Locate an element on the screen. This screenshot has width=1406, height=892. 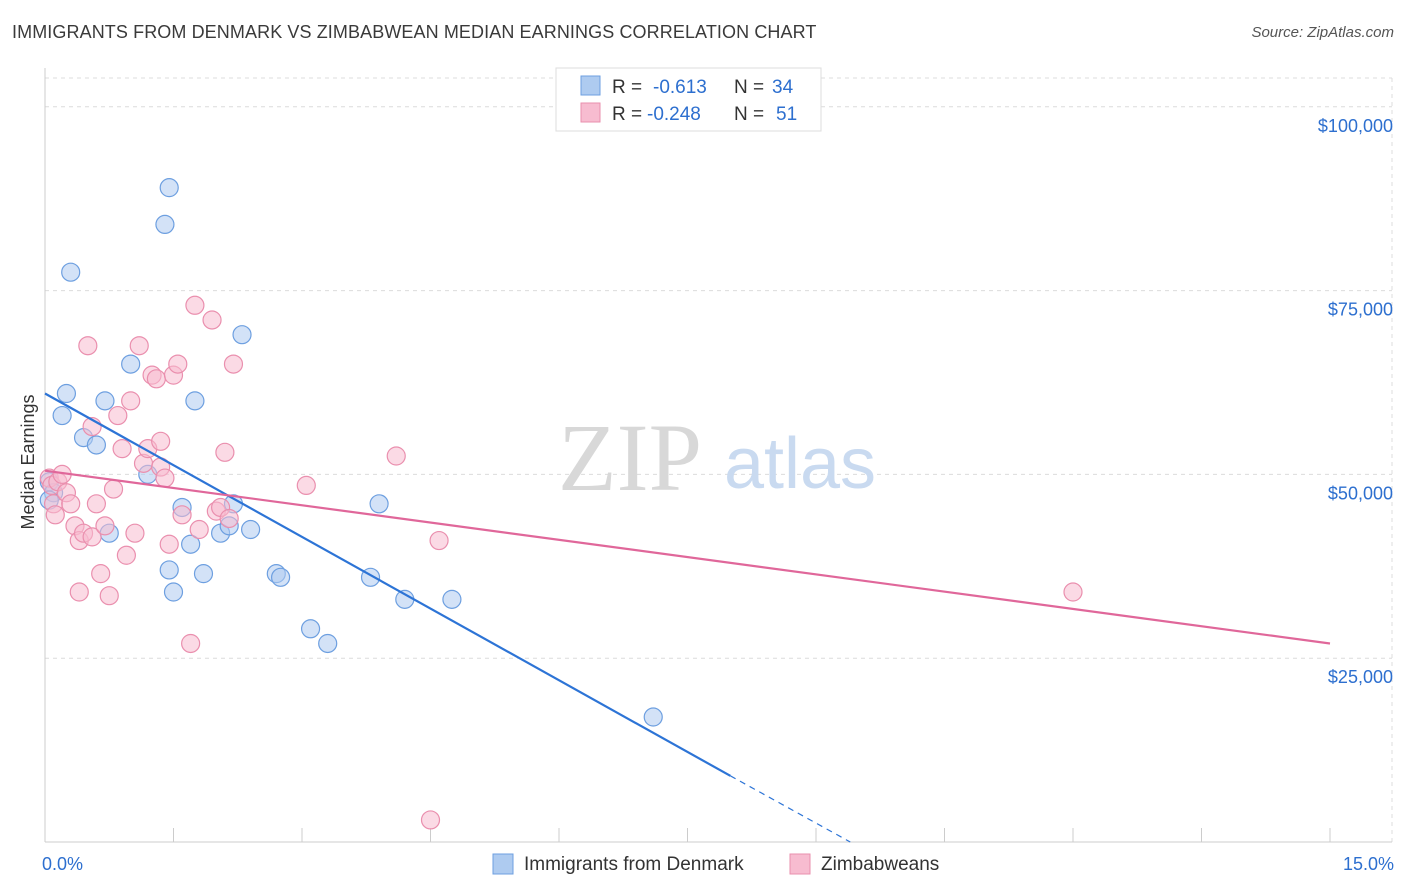
y-tick-label-2: $75,000 is located at coordinates (1360, 310).